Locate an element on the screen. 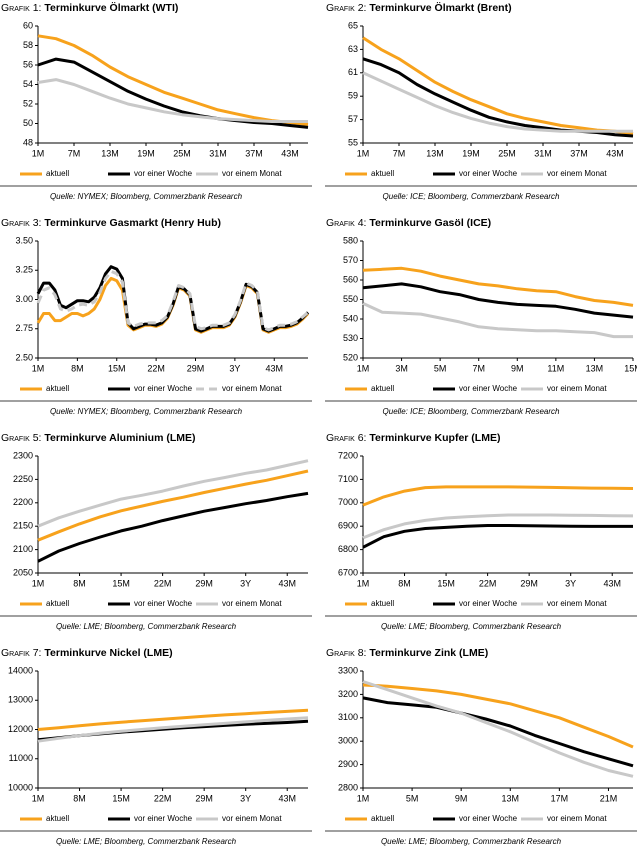  y-tick-label: 60 is located at coordinates (28, 25).